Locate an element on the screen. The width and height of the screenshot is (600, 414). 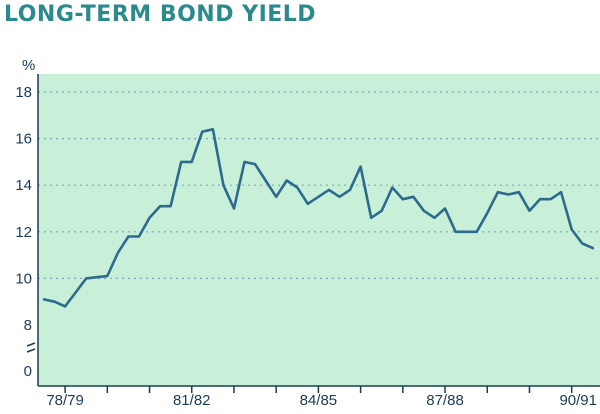
x-tick-label-90-91: 90/91 is located at coordinates (578, 400).